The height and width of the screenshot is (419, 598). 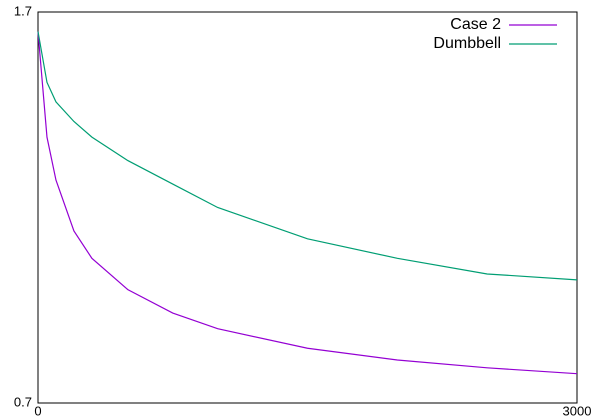 What do you see at coordinates (23, 401) in the screenshot?
I see `y-tick-label: 0.7` at bounding box center [23, 401].